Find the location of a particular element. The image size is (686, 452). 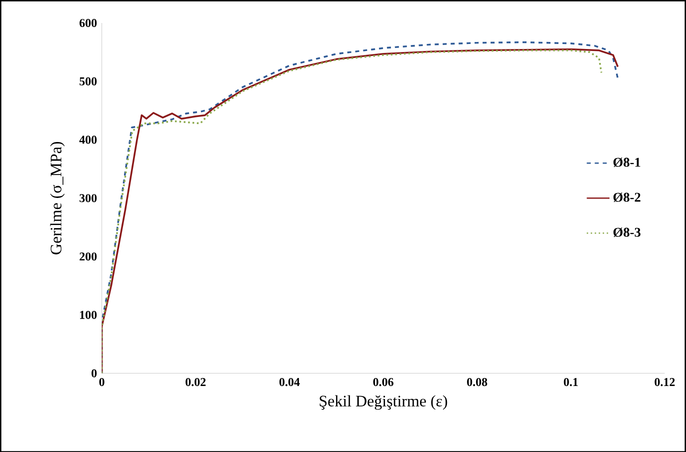

y-tick-label: 200 is located at coordinates (88, 256).